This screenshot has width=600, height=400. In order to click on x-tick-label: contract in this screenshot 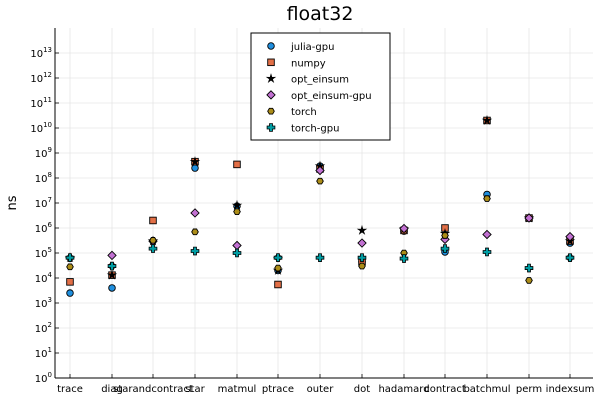, I will do `click(445, 389)`.